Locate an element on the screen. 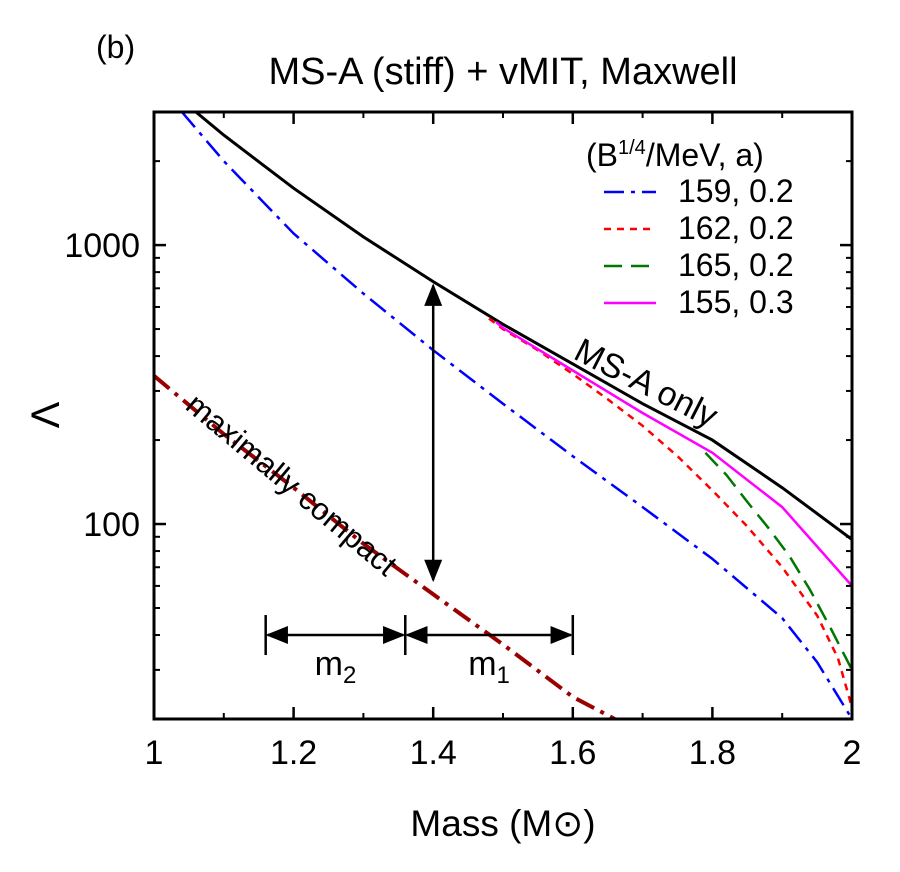 Image resolution: width=900 pixels, height=872 pixels. m1-label: m1 is located at coordinates (489, 667).